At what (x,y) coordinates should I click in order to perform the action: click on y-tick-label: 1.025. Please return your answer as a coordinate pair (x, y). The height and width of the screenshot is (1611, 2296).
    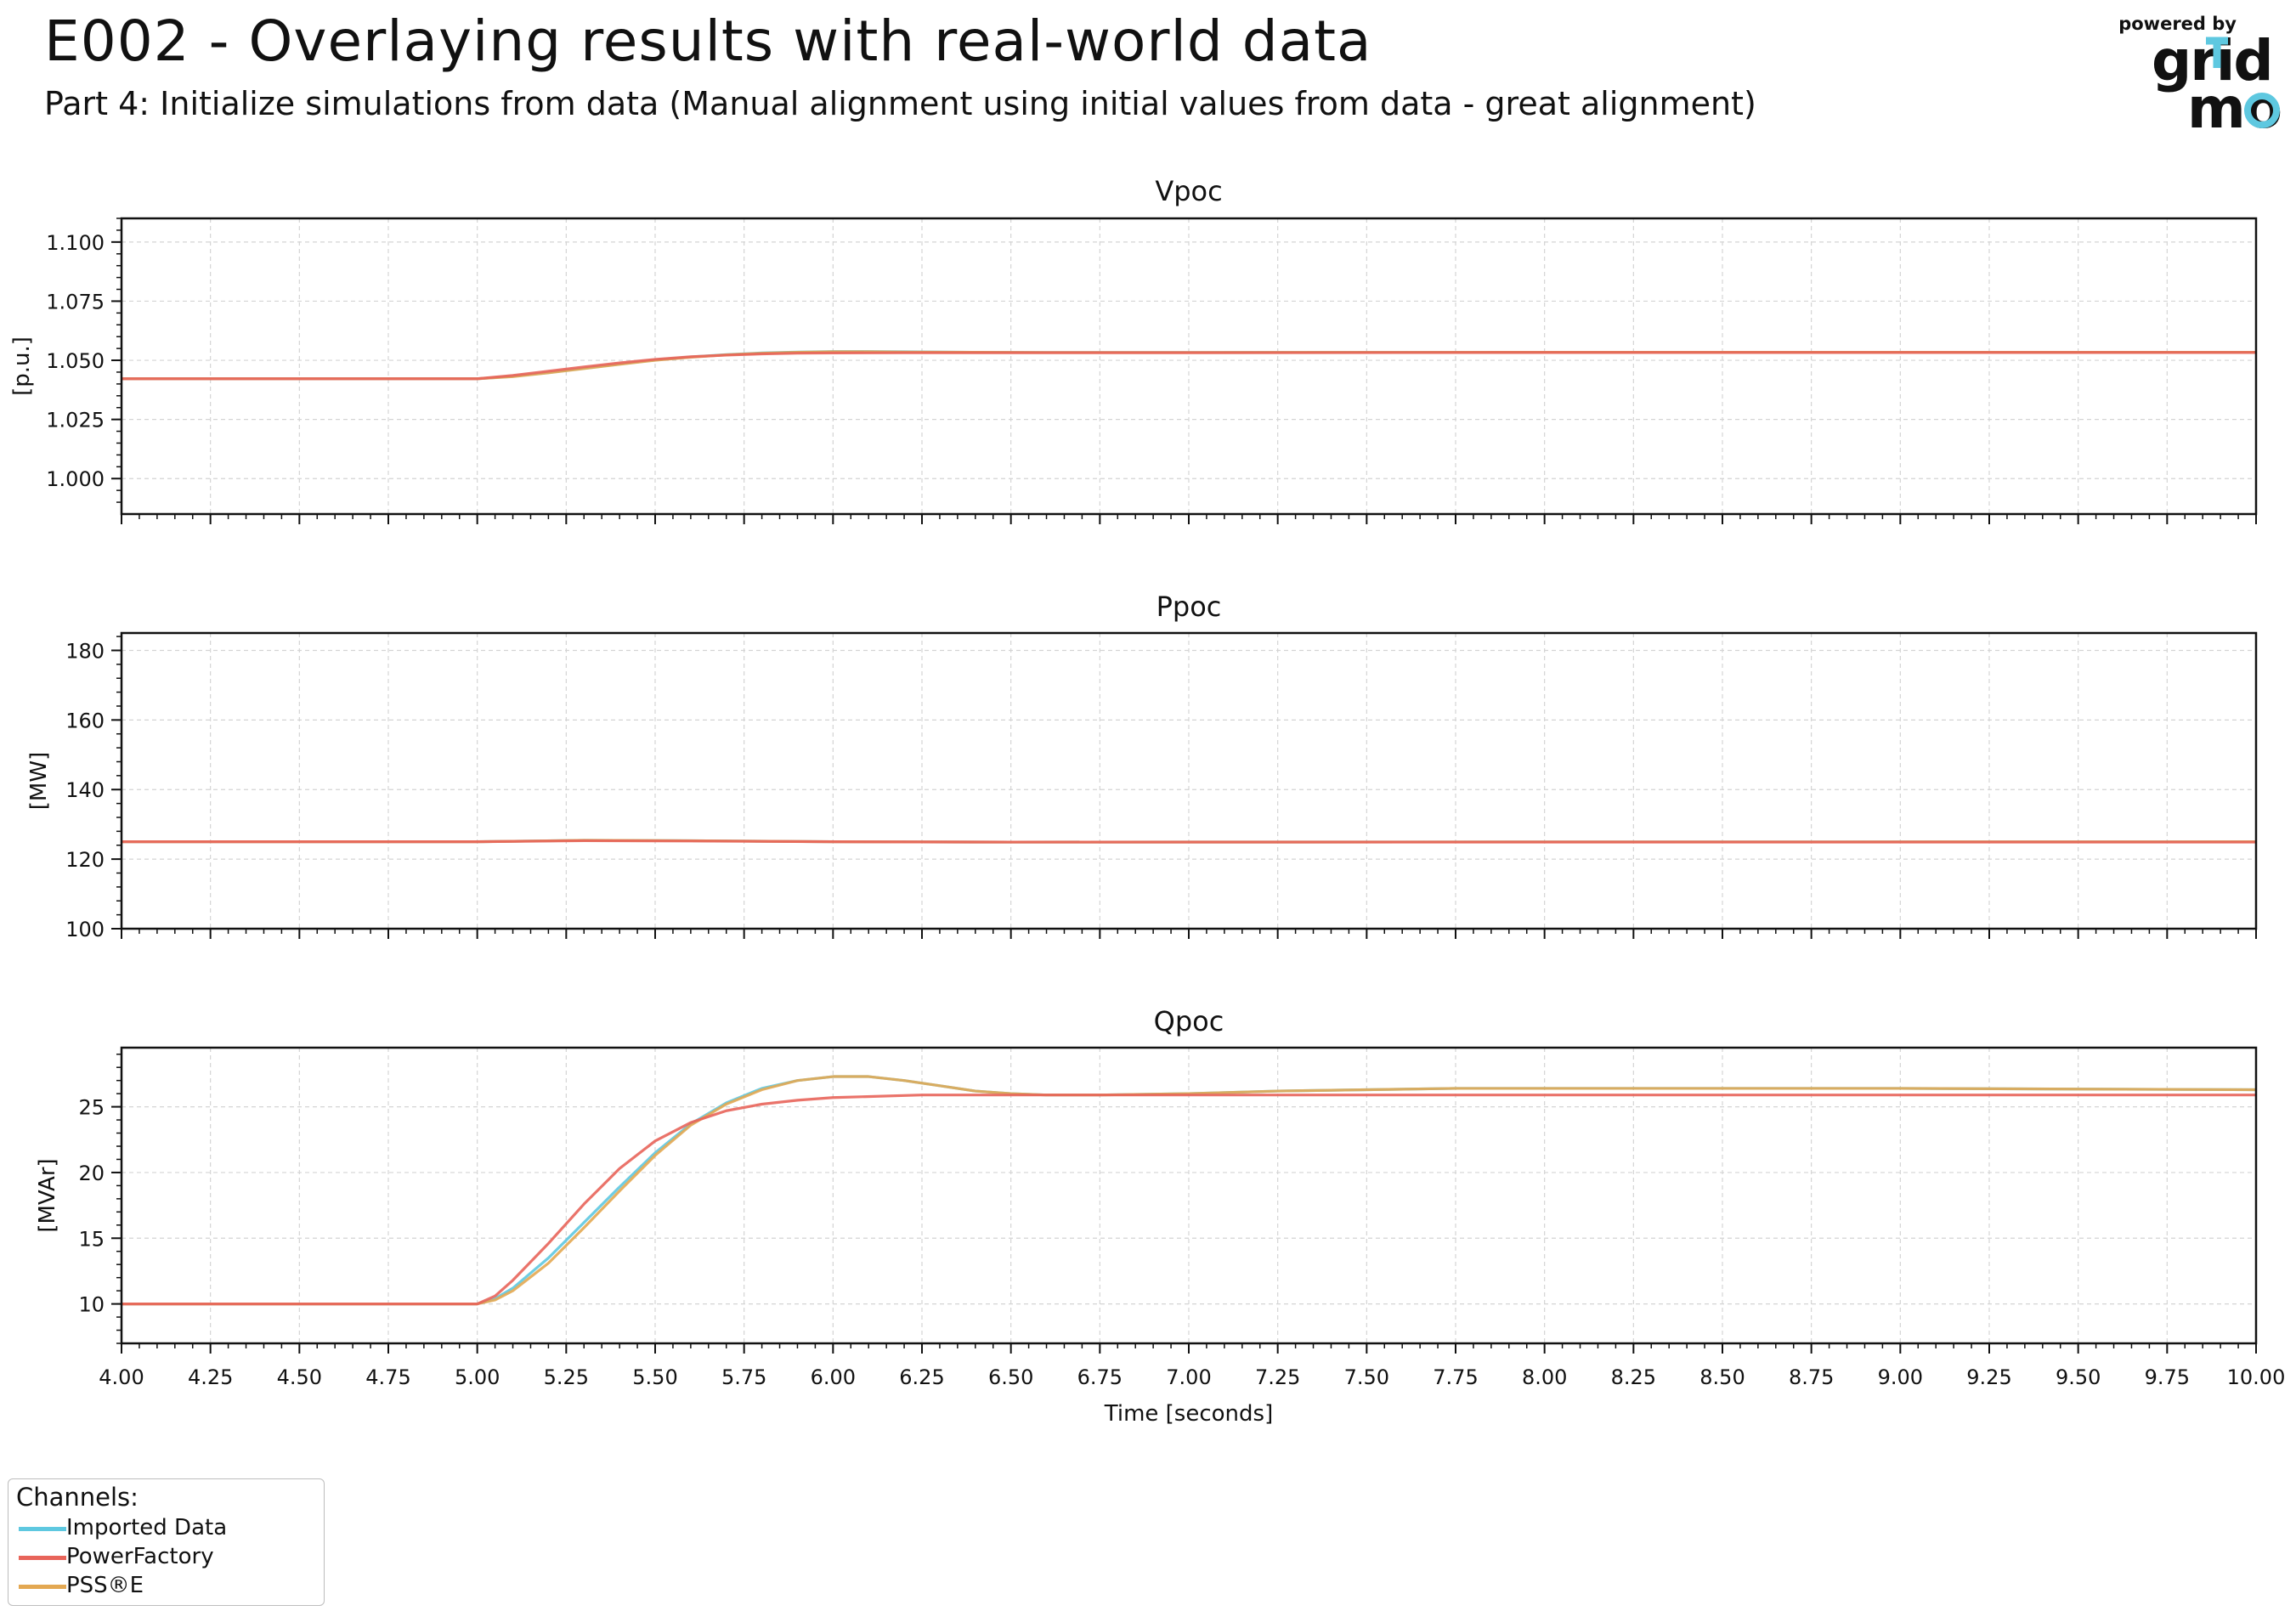
    Looking at the image, I should click on (75, 420).